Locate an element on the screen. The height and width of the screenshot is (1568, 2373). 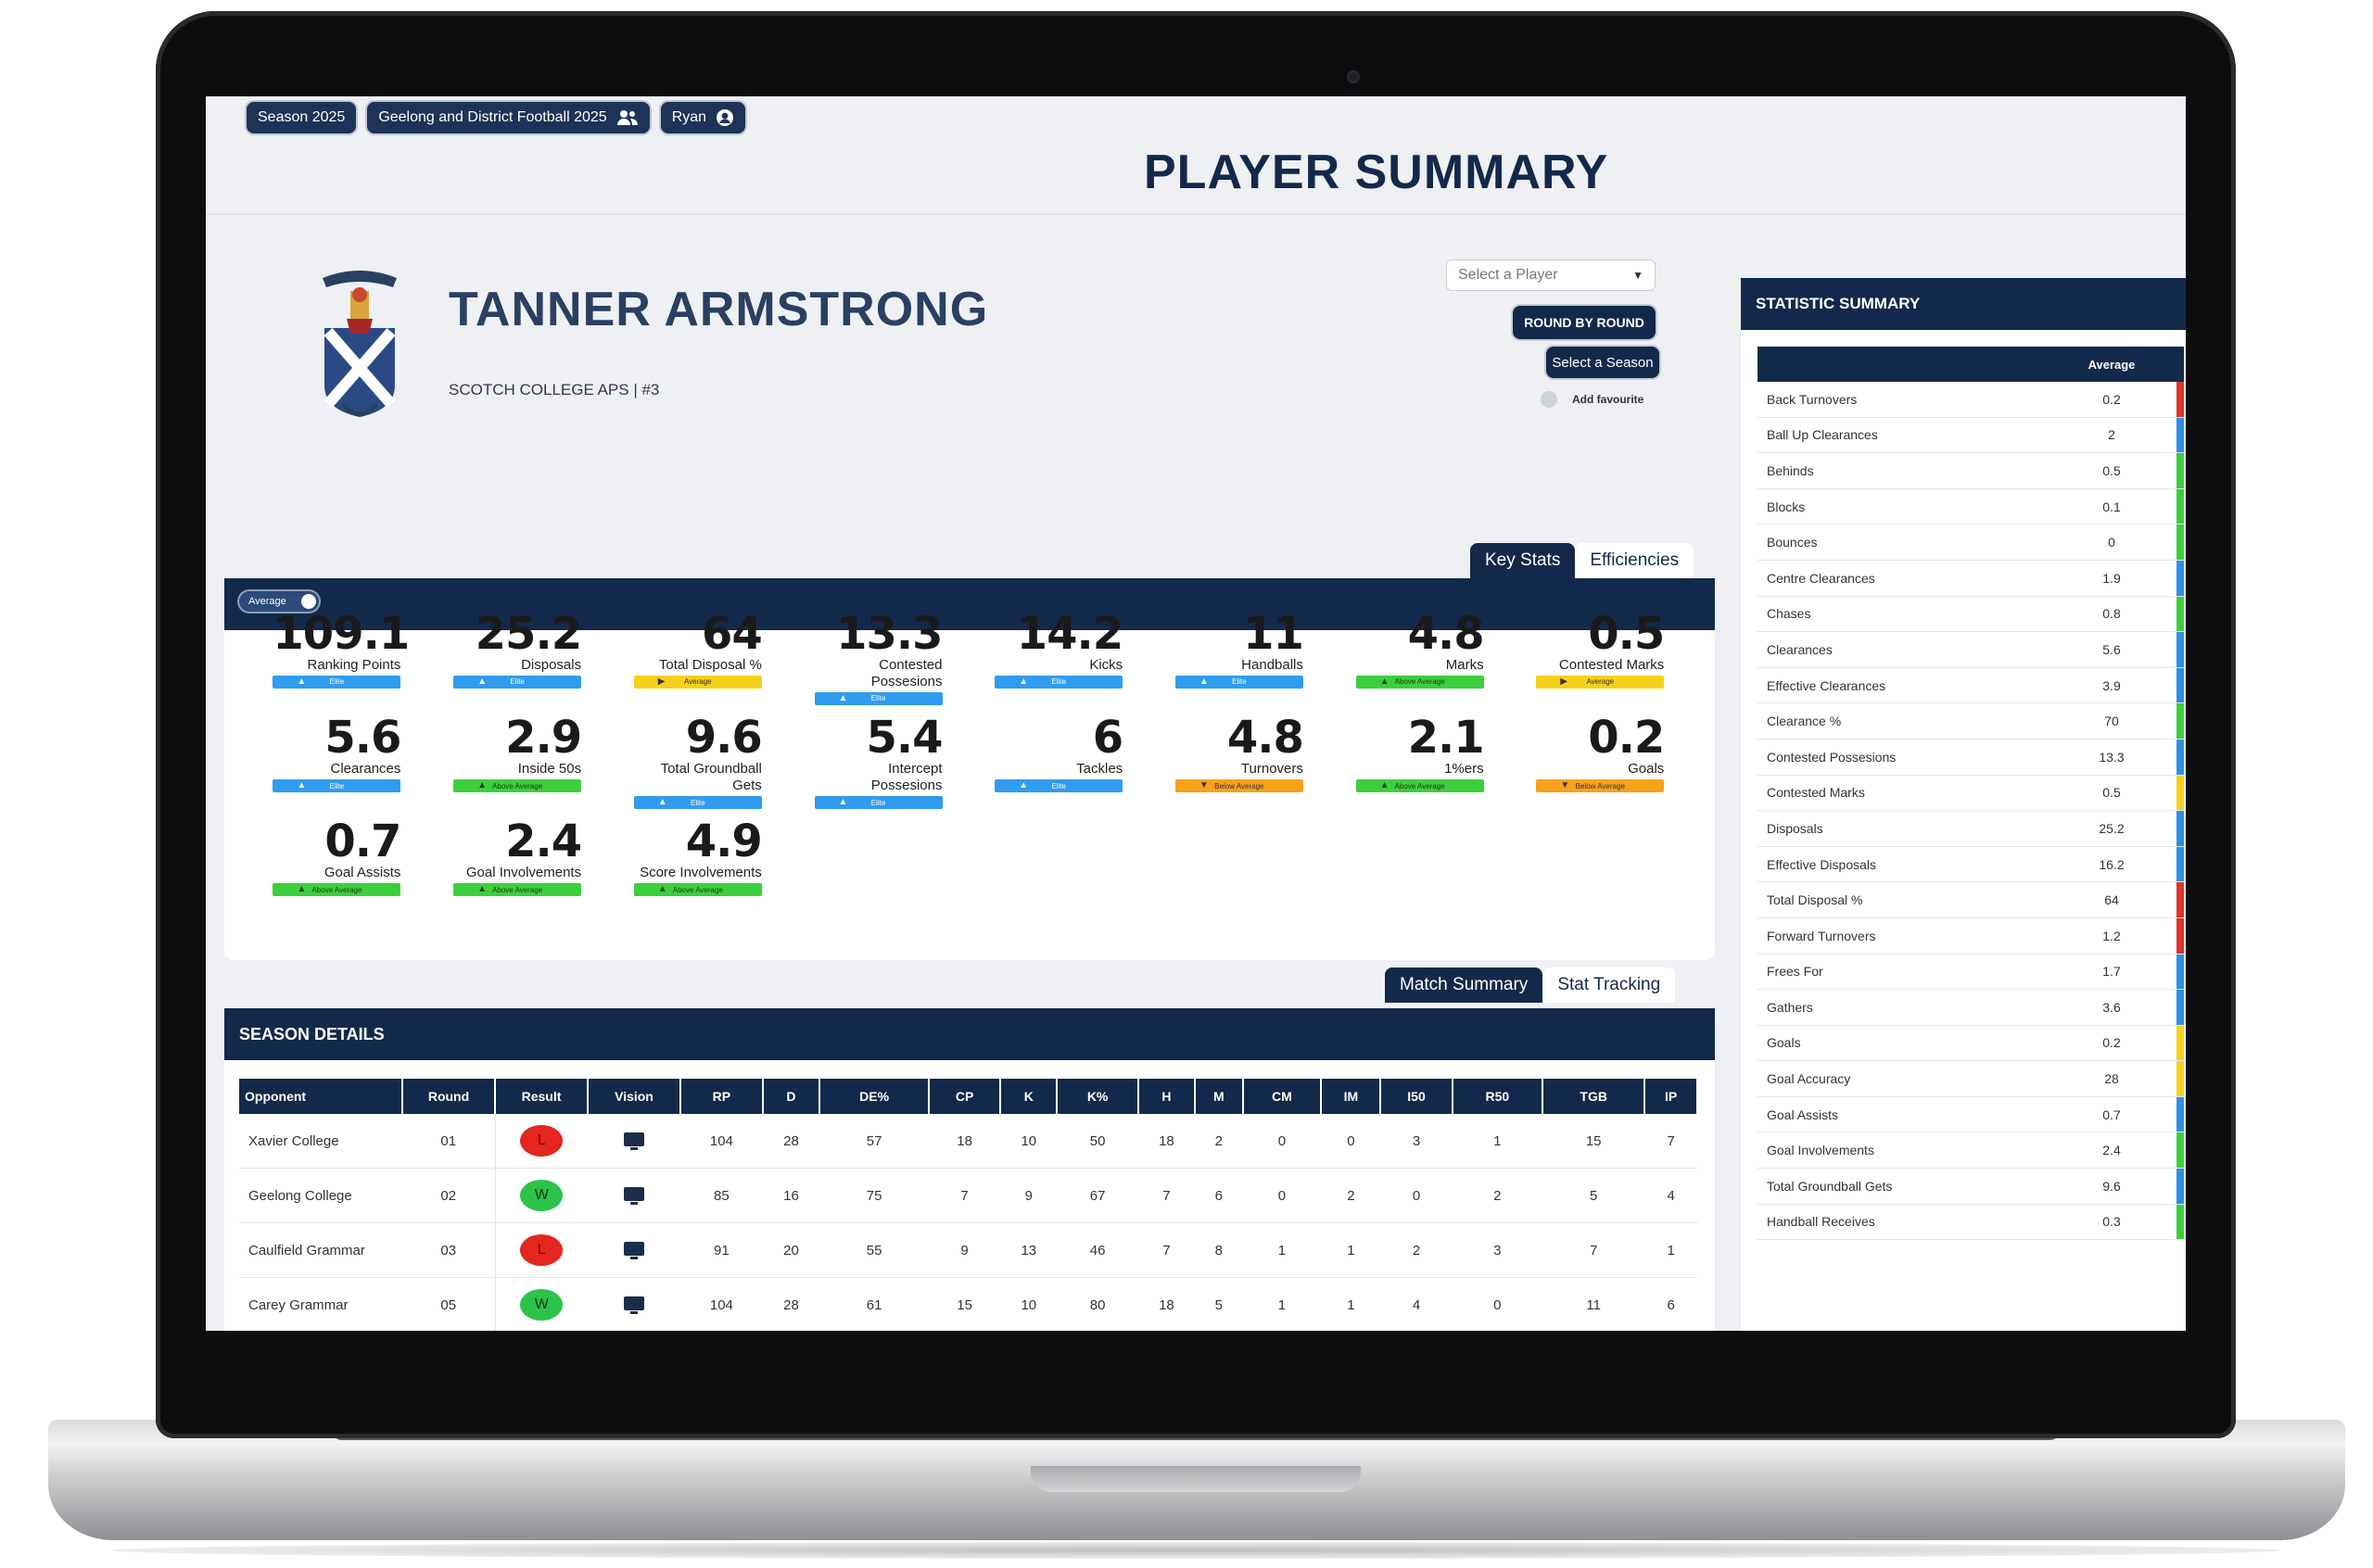
stat-cell: 104 is located at coordinates (722, 1304).